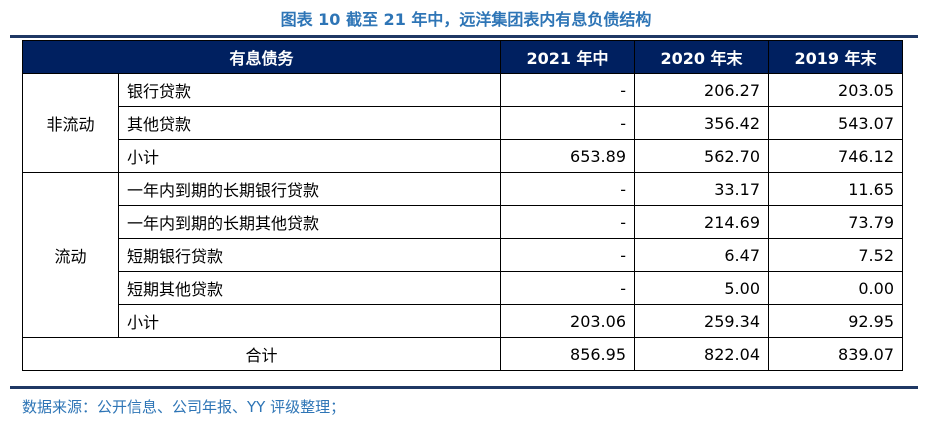 The image size is (932, 422). I want to click on table-row: 短期银行贷款 -6.47 7.52, so click(463, 255).